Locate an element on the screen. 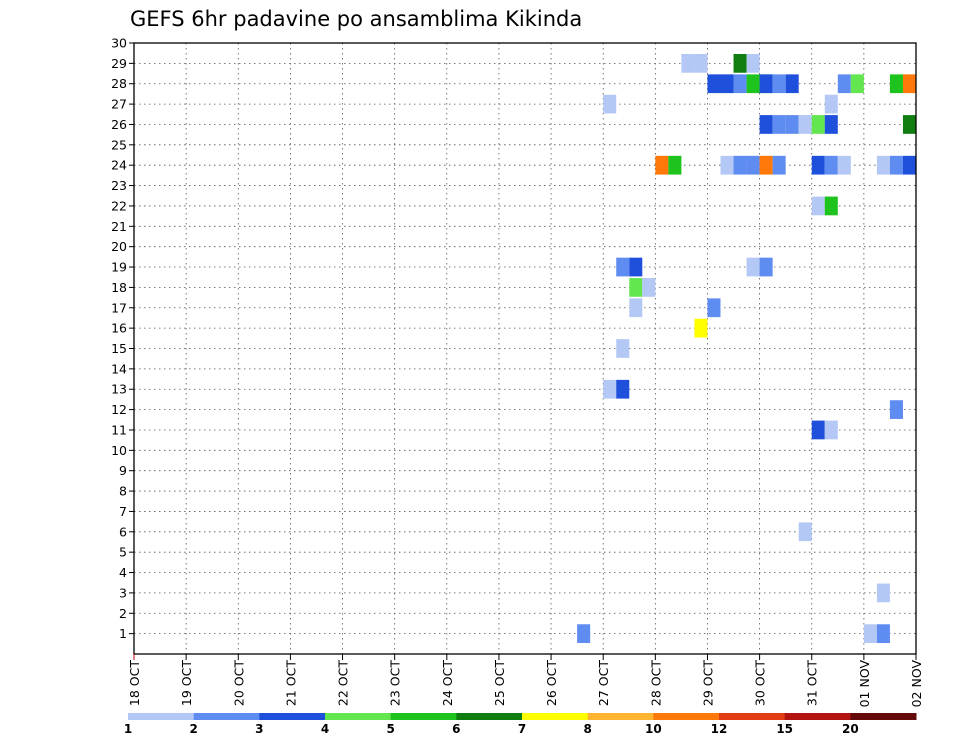  y-tick-label: 16 is located at coordinates (119, 328).